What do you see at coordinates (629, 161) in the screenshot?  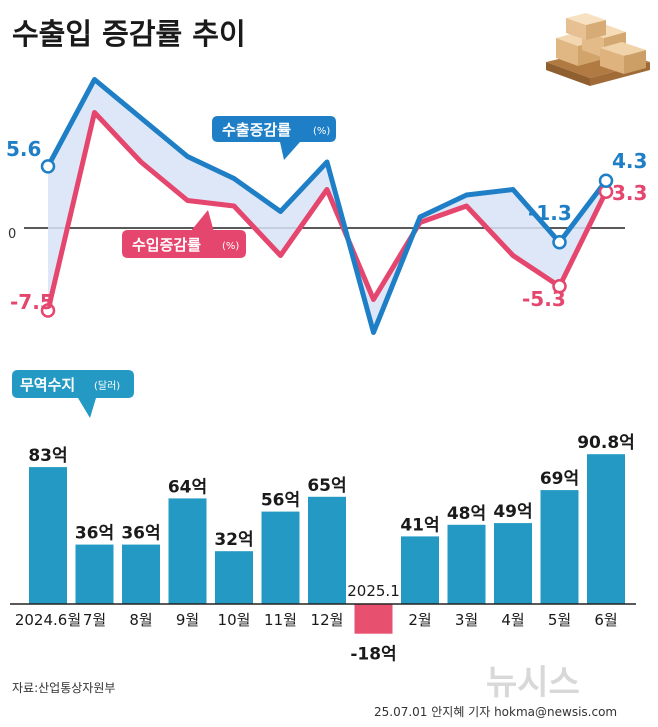 I see `export-last-label: 4.3` at bounding box center [629, 161].